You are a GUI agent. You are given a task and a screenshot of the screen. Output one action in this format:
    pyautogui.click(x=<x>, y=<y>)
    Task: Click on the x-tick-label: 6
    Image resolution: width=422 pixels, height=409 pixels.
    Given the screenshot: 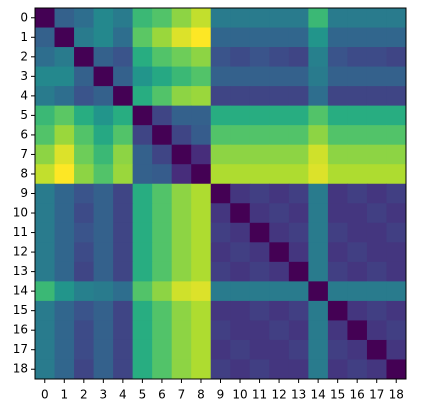 What is the action you would take?
    pyautogui.click(x=162, y=395)
    